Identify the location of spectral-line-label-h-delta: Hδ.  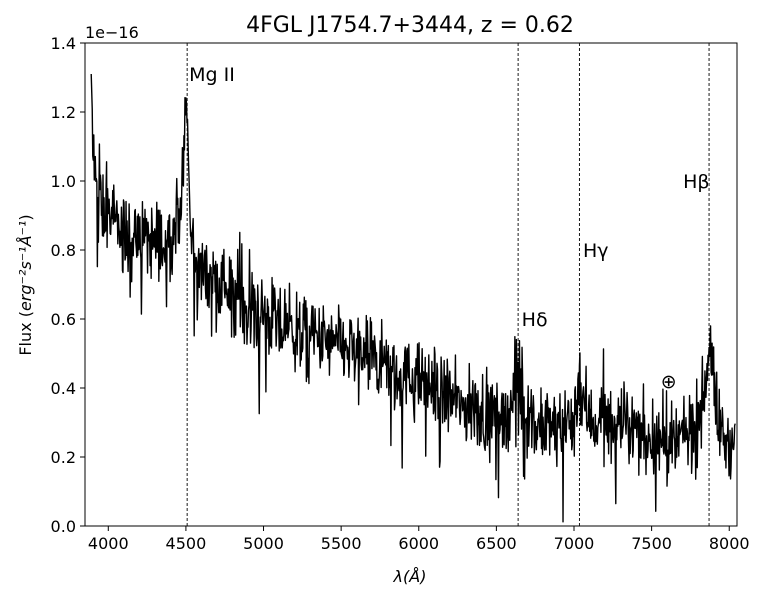
(535, 320).